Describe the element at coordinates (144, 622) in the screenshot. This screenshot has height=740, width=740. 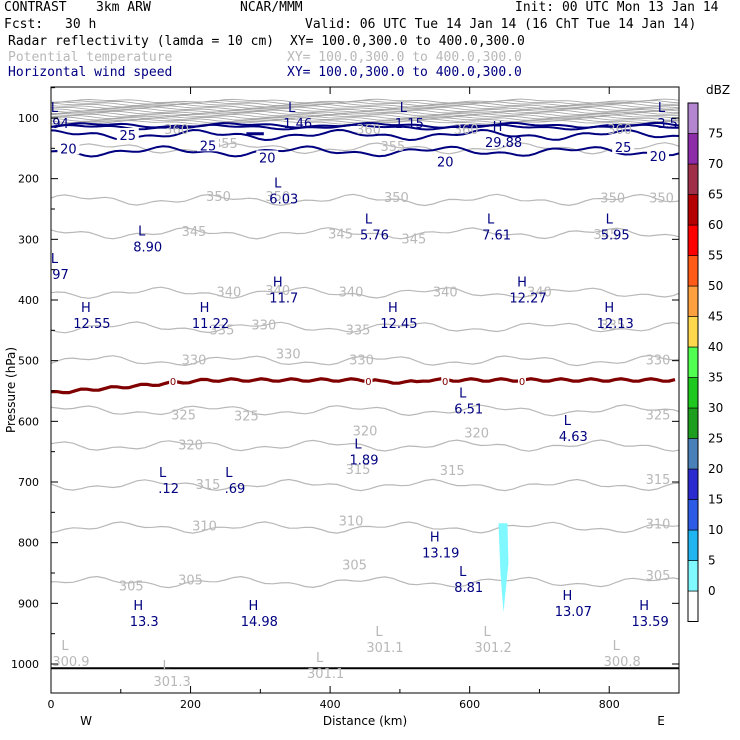
I see `extremum-value: 13.3` at that location.